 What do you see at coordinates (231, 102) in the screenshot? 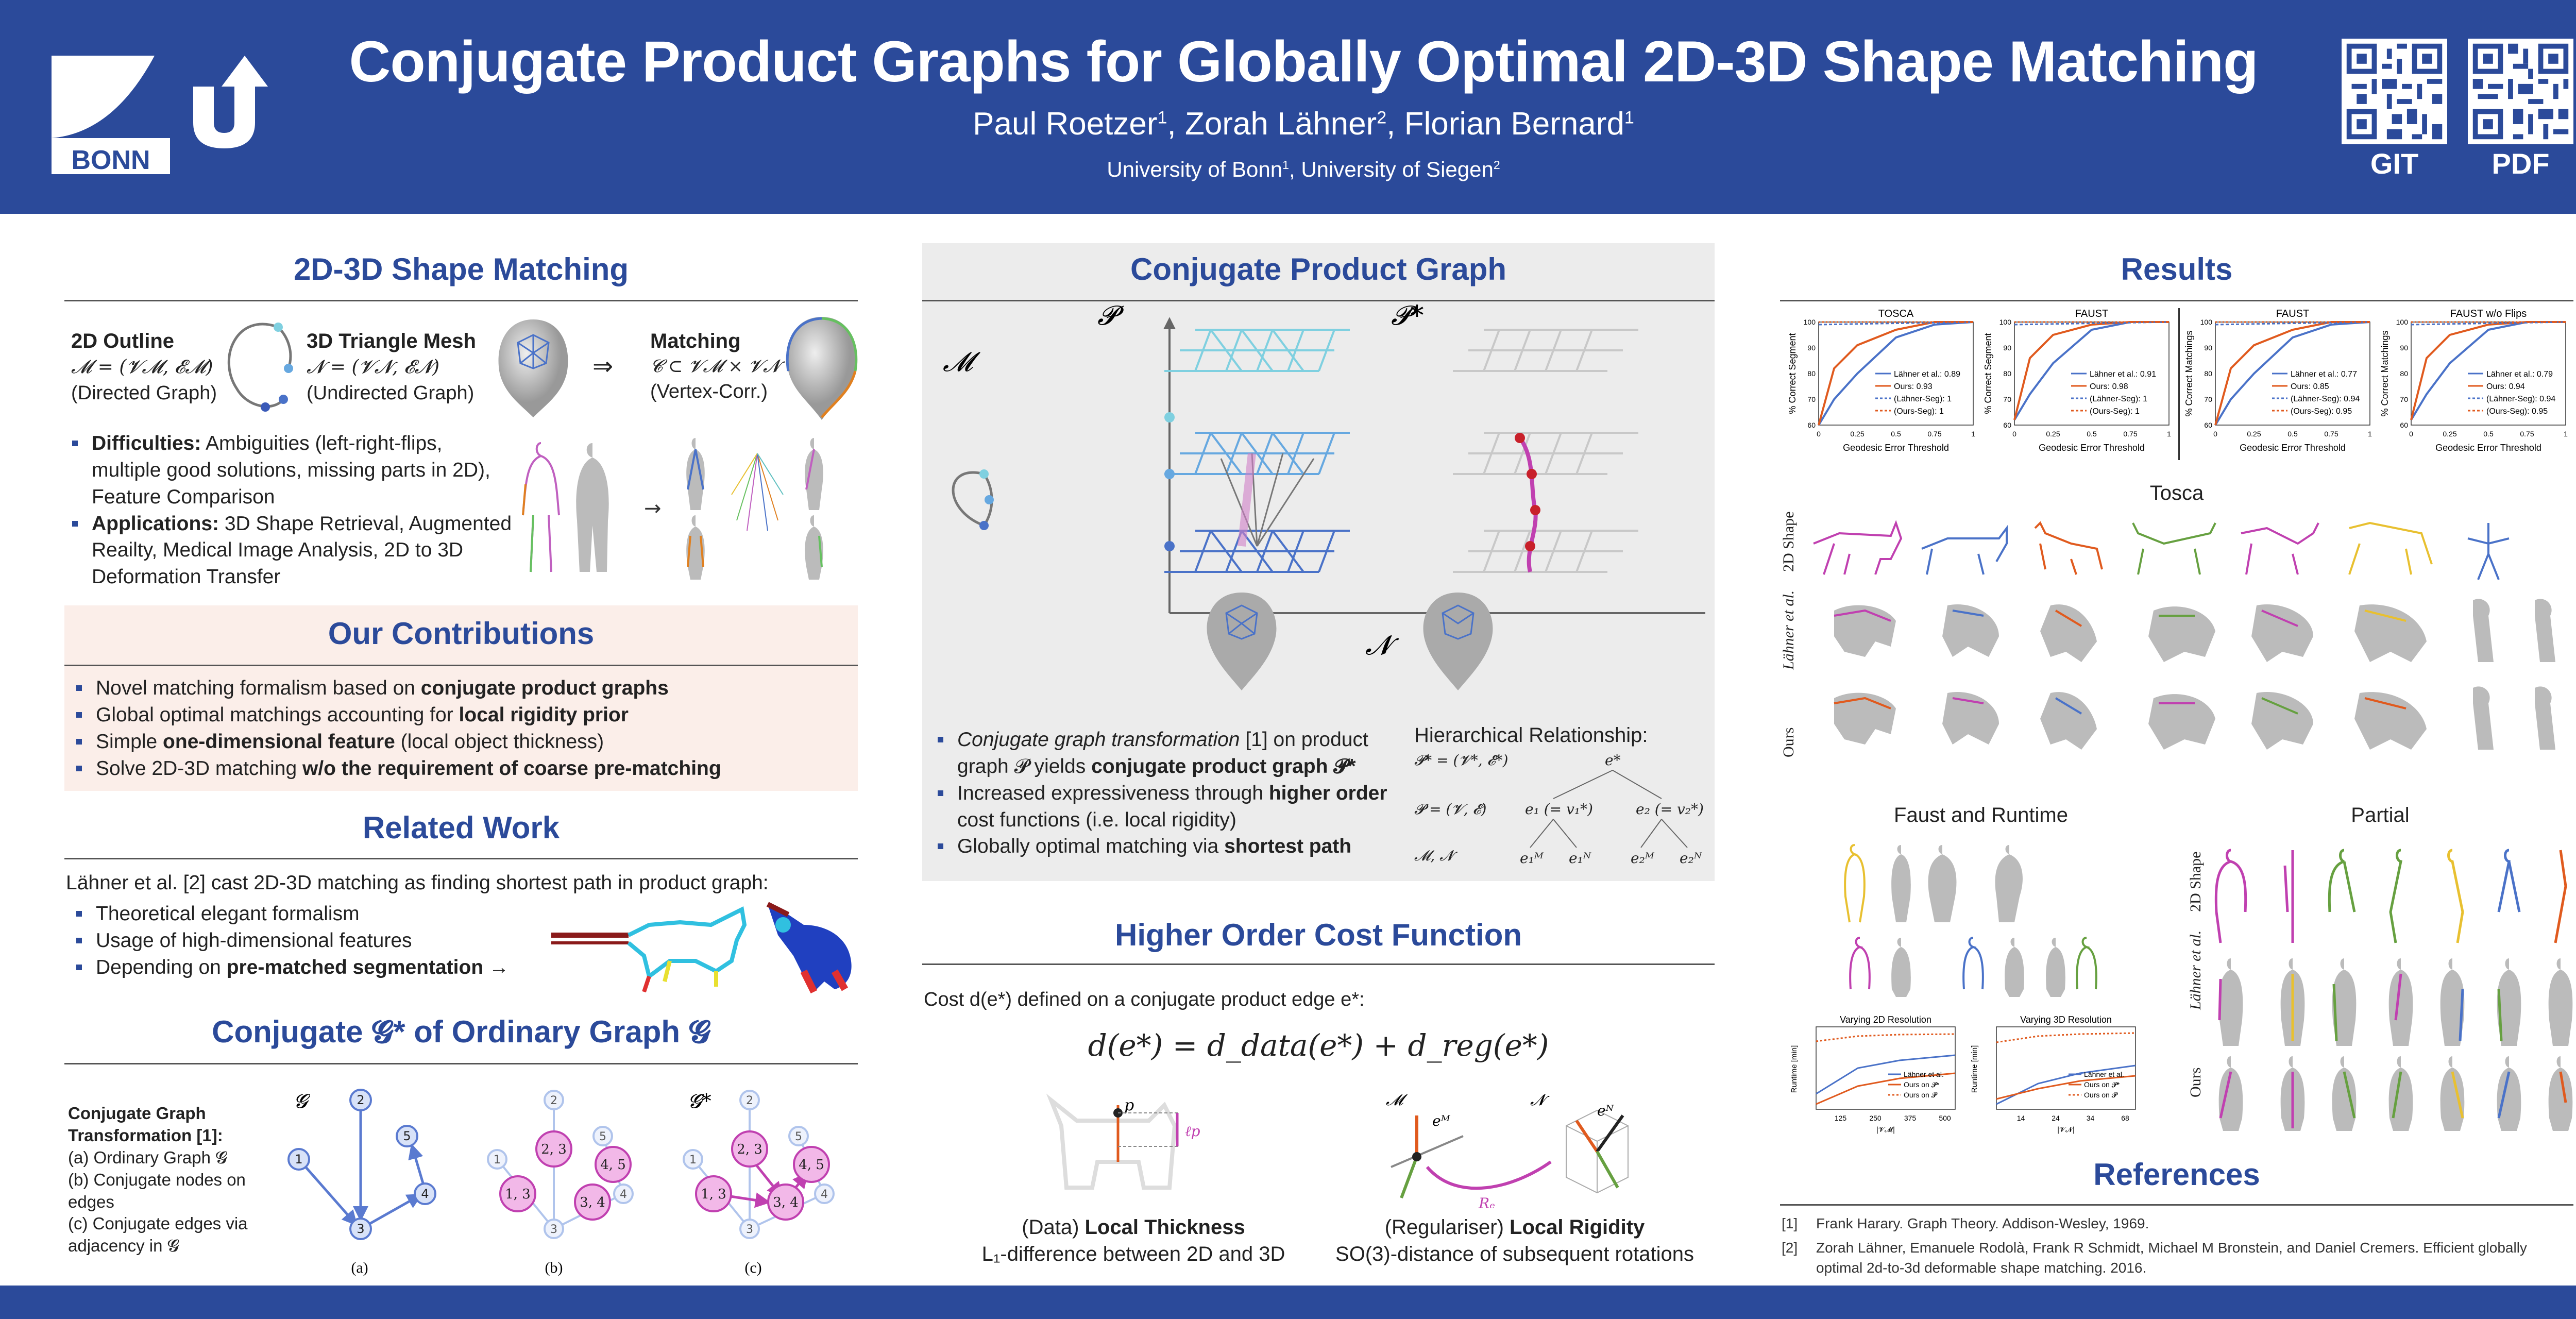
I see `university-siegen-logo` at bounding box center [231, 102].